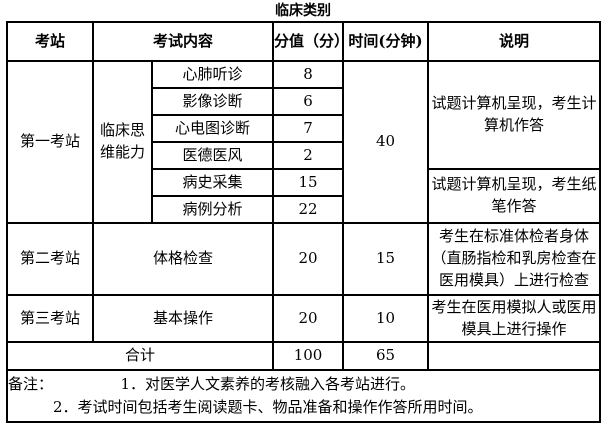 The height and width of the screenshot is (439, 606). Describe the element at coordinates (308, 356) in the screenshot. I see `total-score-cell: 100` at that location.